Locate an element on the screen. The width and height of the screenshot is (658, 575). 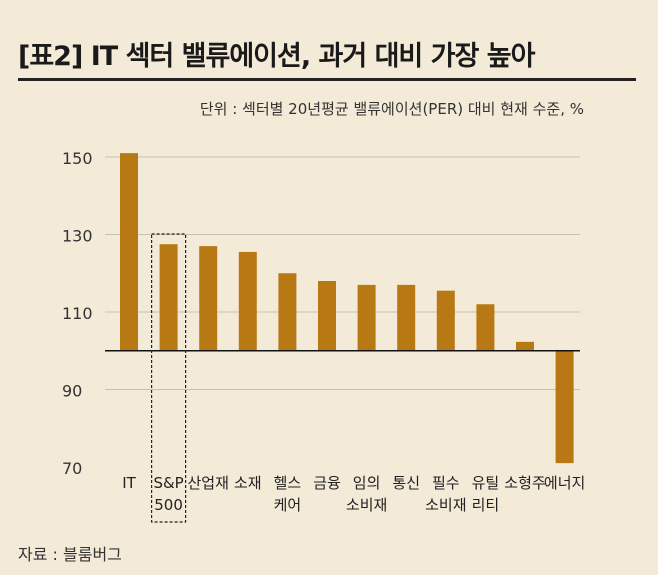
bar-필수소비재 is located at coordinates (445, 320).